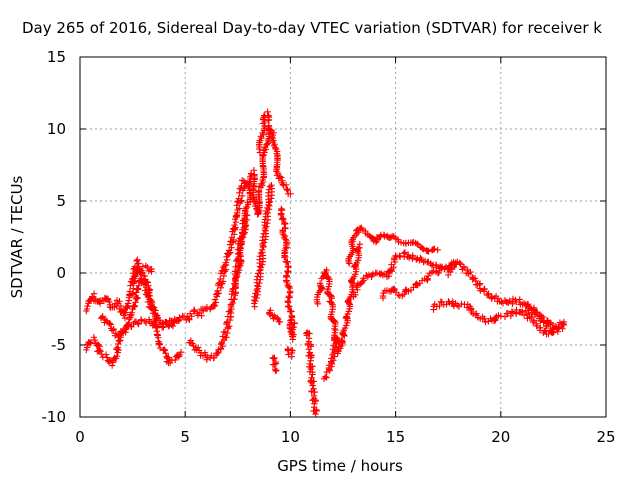 The width and height of the screenshot is (640, 480). What do you see at coordinates (54, 417) in the screenshot?
I see `y-tick-label: -10` at bounding box center [54, 417].